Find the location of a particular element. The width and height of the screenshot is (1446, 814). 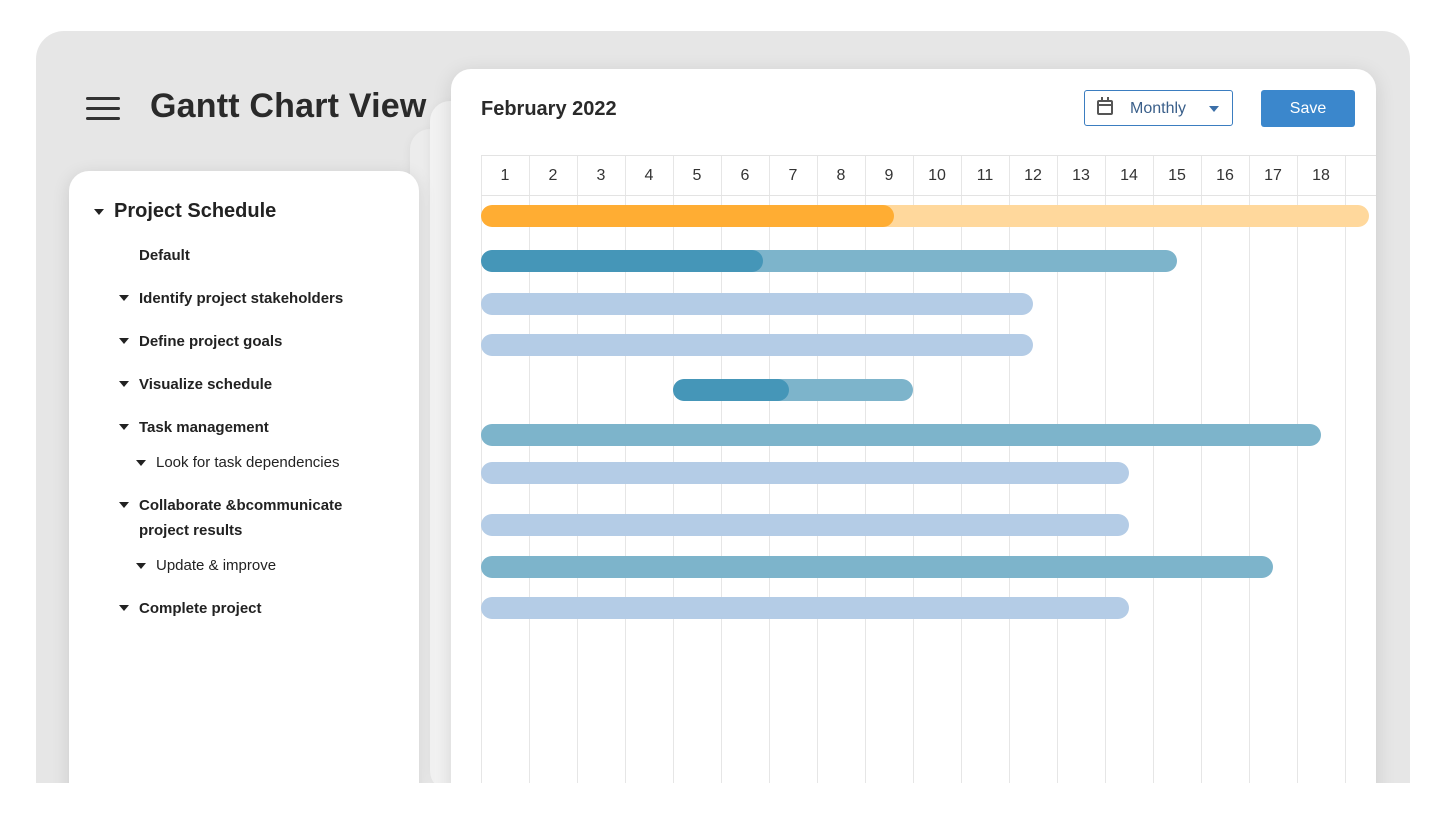

day-header-4: 4 is located at coordinates (649, 175).